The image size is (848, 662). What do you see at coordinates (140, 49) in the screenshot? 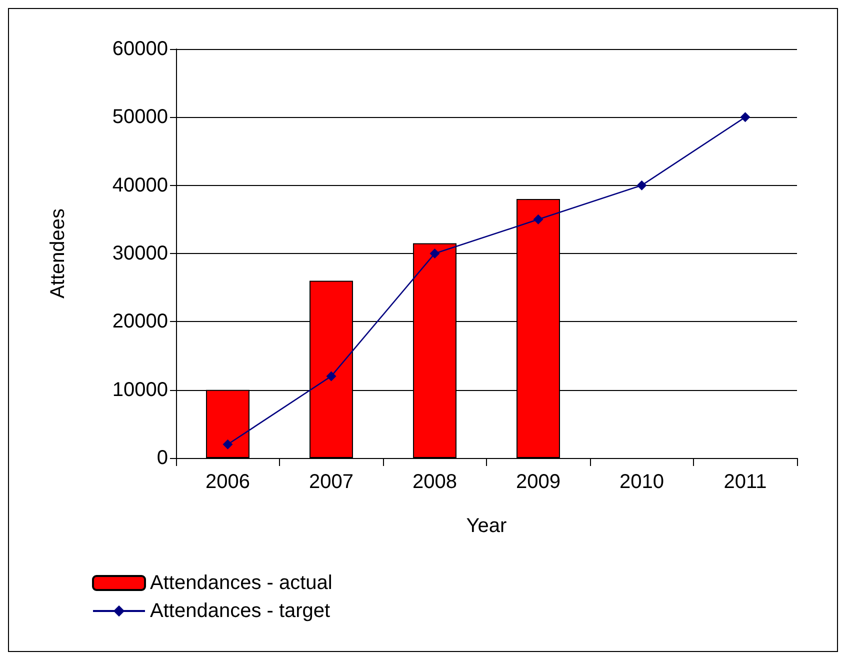
I see `y-tick-label: 60000` at bounding box center [140, 49].